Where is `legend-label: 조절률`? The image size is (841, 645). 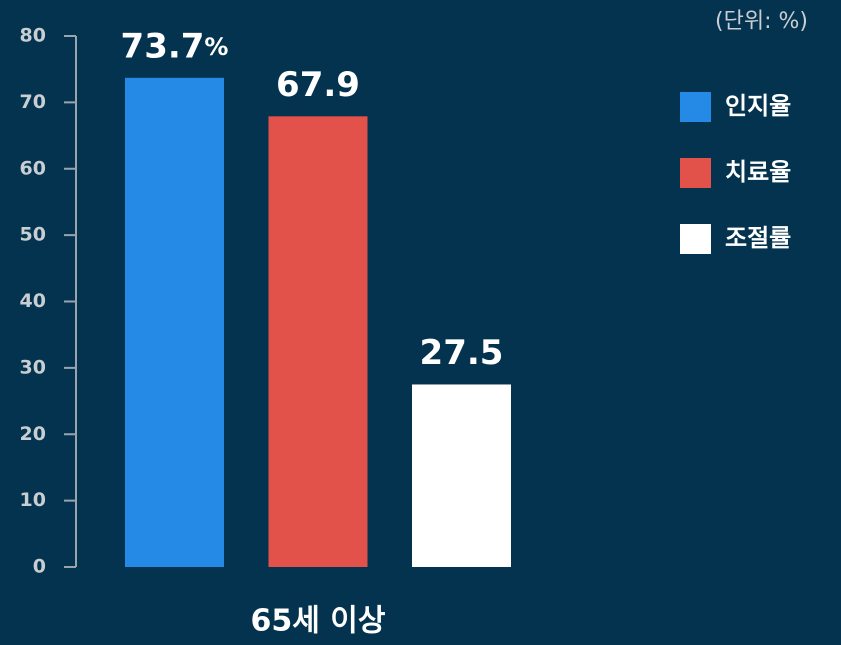 legend-label: 조절률 is located at coordinates (758, 238).